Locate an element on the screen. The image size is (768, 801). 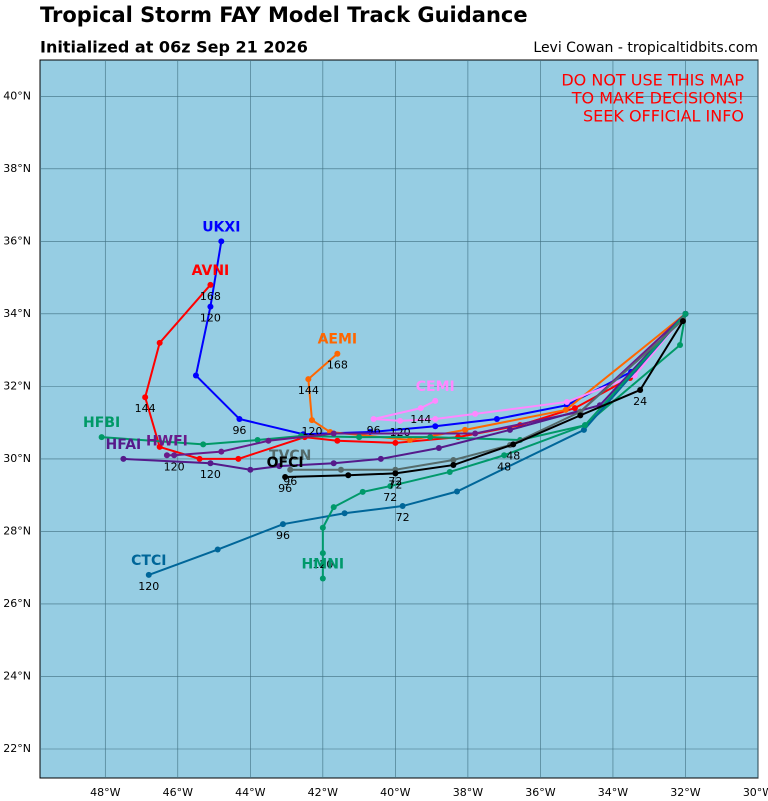
x-tick-label: 30°W is located at coordinates (755, 792).